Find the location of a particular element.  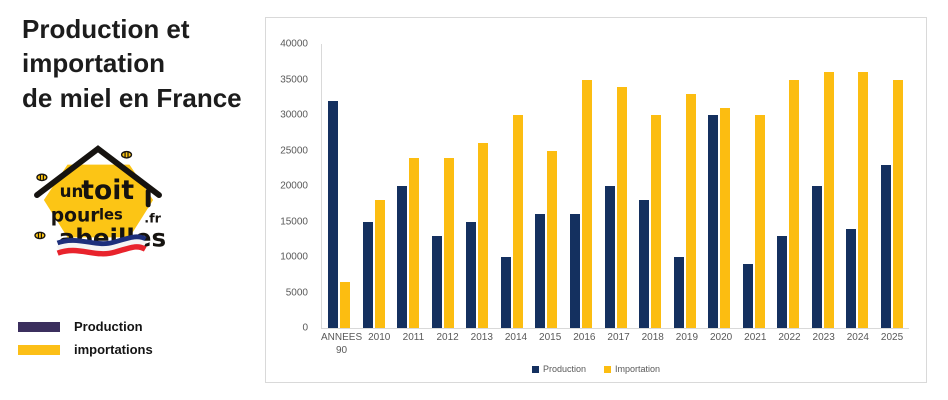

logo-word-toit: toit is located at coordinates (107, 190).